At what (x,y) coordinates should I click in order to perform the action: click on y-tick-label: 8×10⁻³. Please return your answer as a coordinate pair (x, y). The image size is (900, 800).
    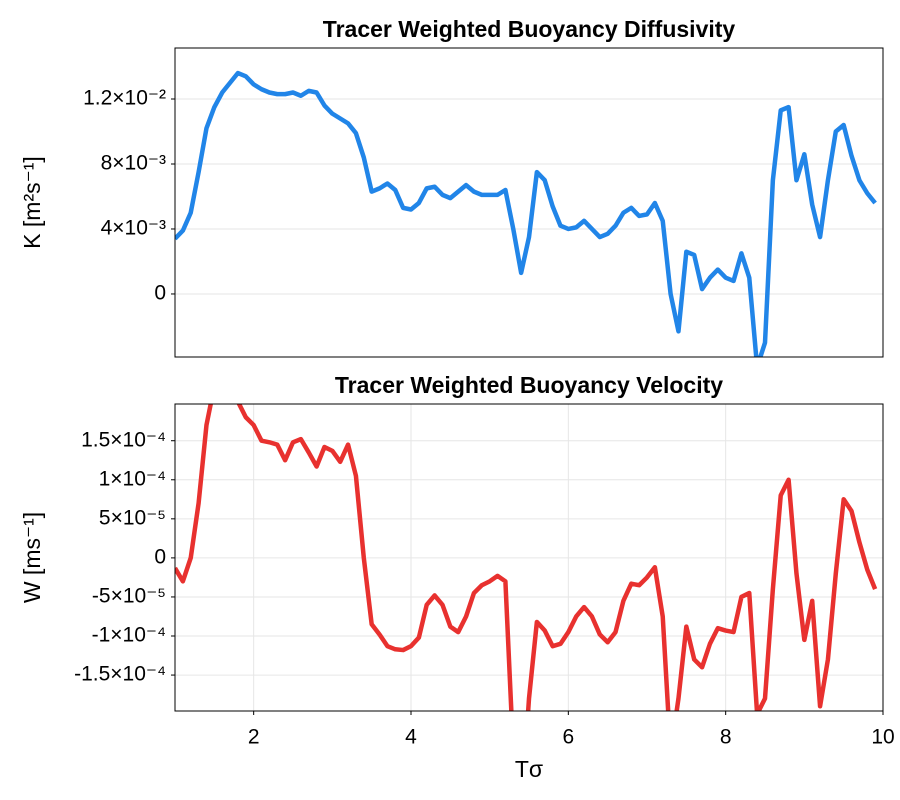
    Looking at the image, I should click on (133, 163).